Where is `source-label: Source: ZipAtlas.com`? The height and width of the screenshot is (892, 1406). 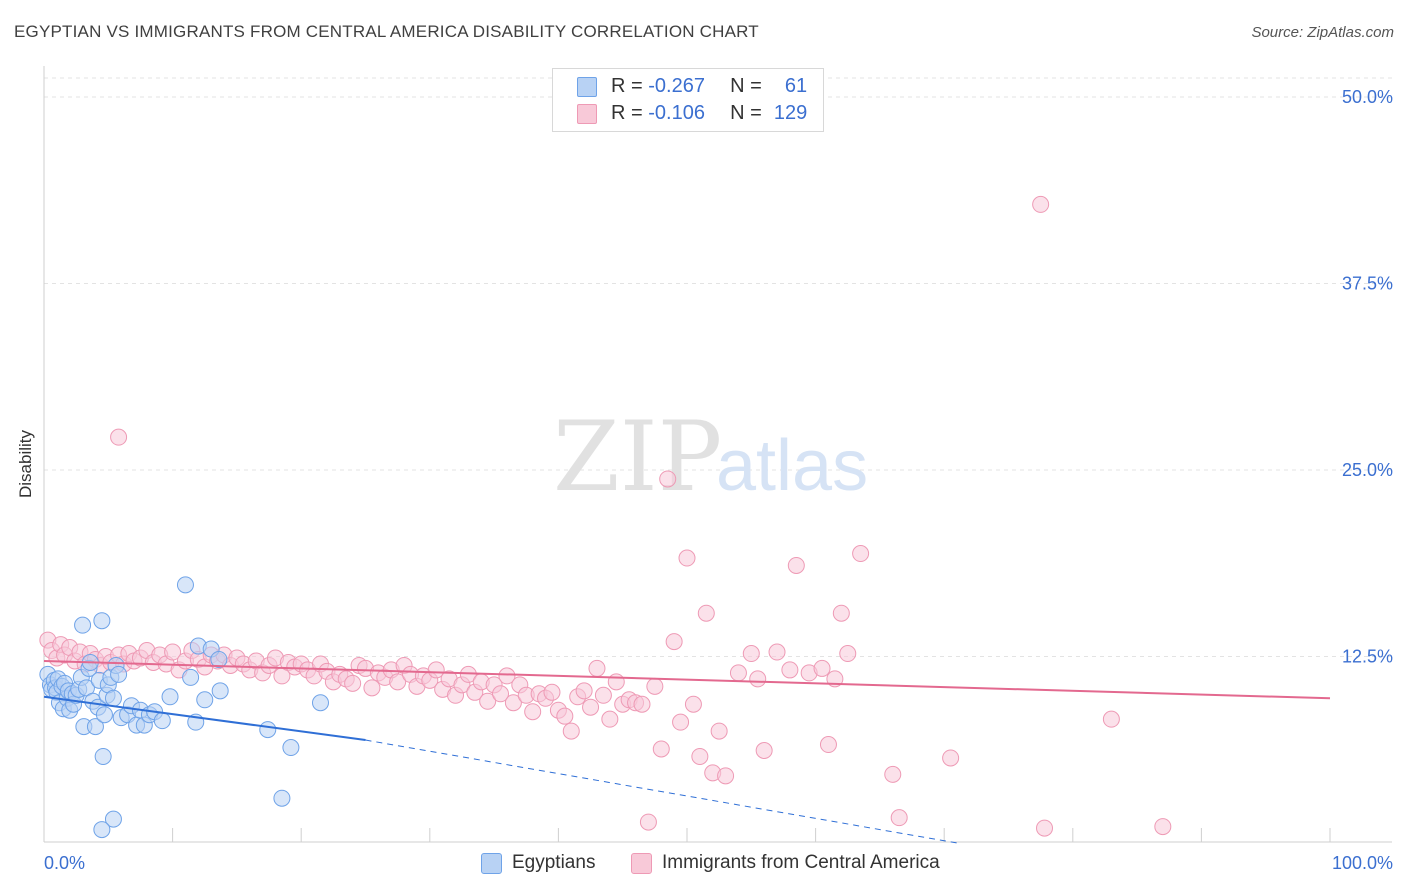
source-label: Source: ZipAtlas.com is located at coordinates (1322, 32).